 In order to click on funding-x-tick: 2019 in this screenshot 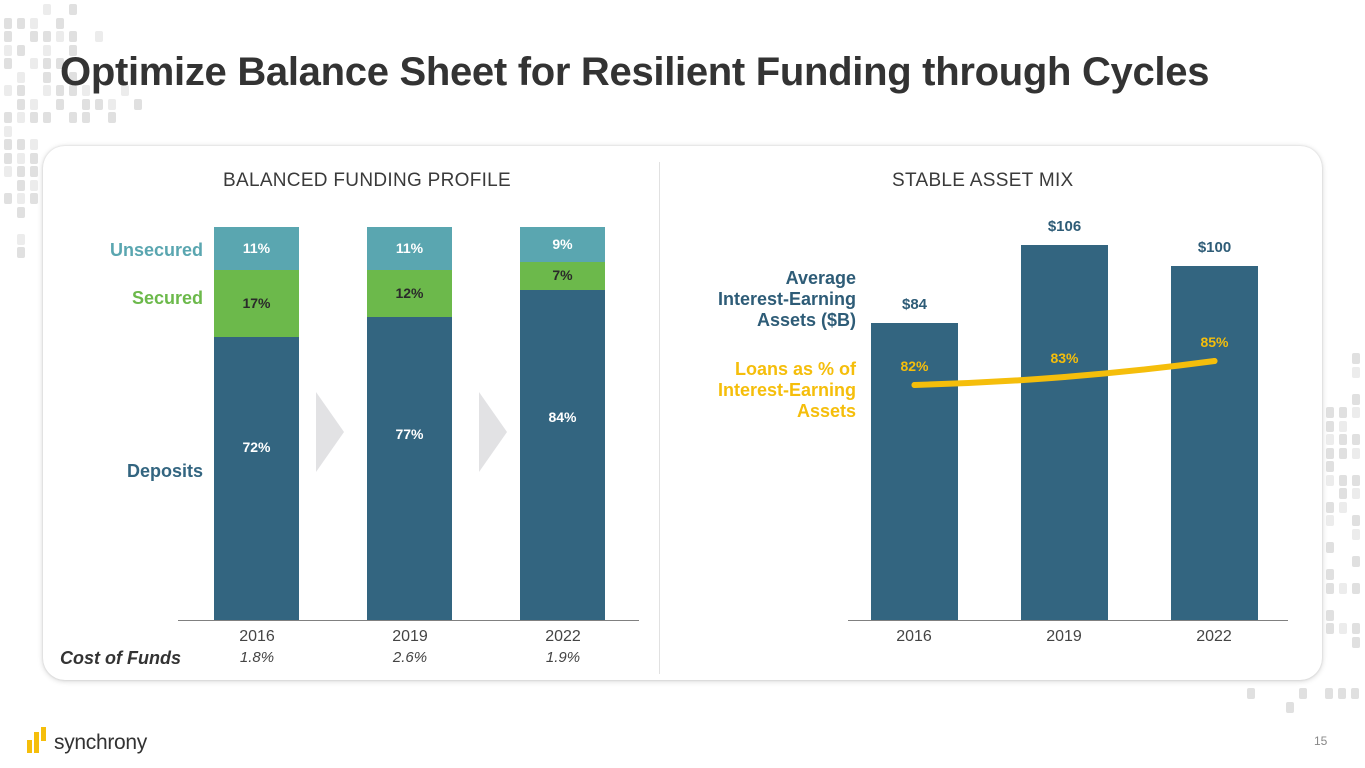, I will do `click(410, 636)`.